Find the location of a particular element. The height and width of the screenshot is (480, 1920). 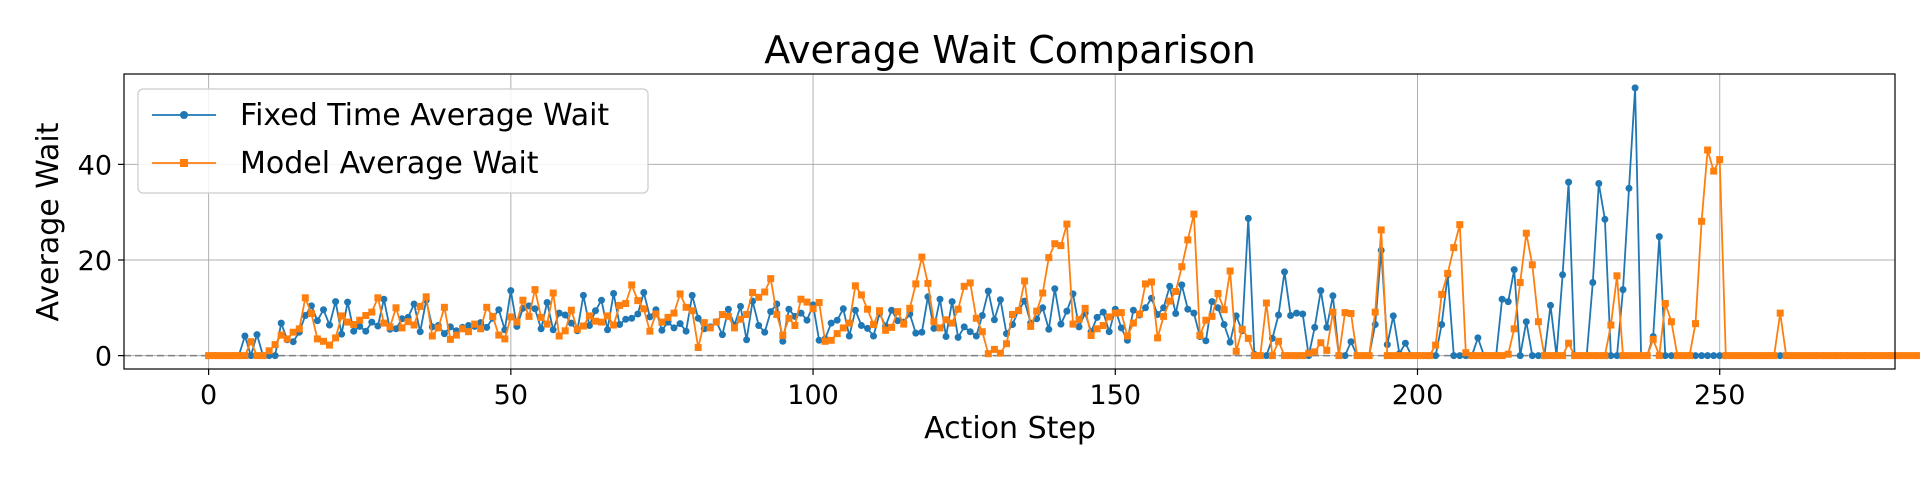

legend-box is located at coordinates (393, 141).